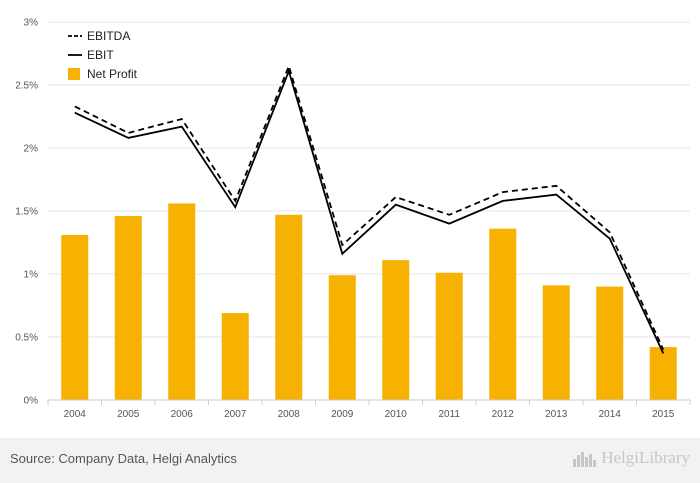 The height and width of the screenshot is (483, 700). What do you see at coordinates (108, 36) in the screenshot?
I see `legend-label-ebitda: EBITDA` at bounding box center [108, 36].